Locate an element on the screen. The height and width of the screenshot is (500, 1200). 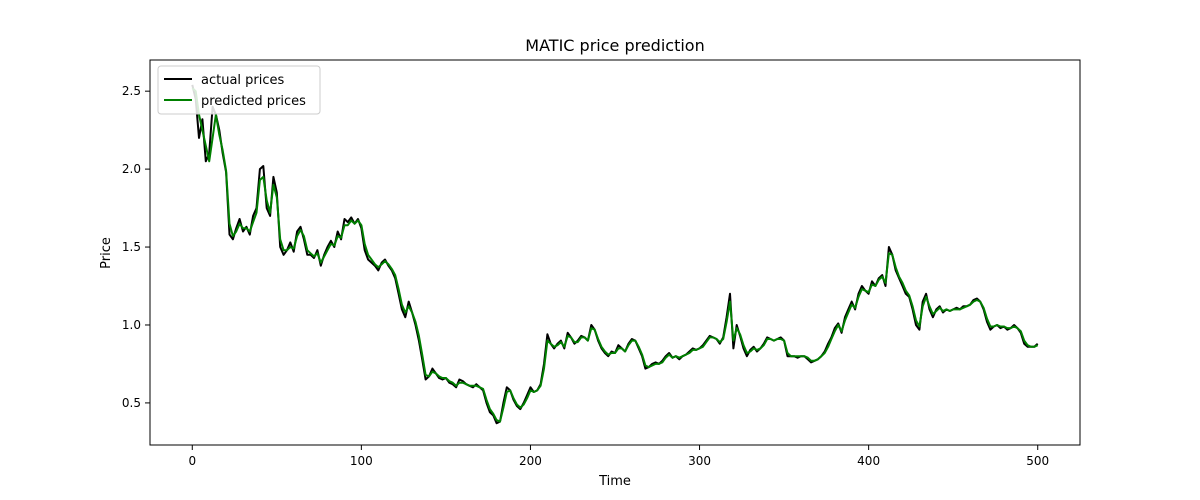
y-axis-label: Price is located at coordinates (106, 253).